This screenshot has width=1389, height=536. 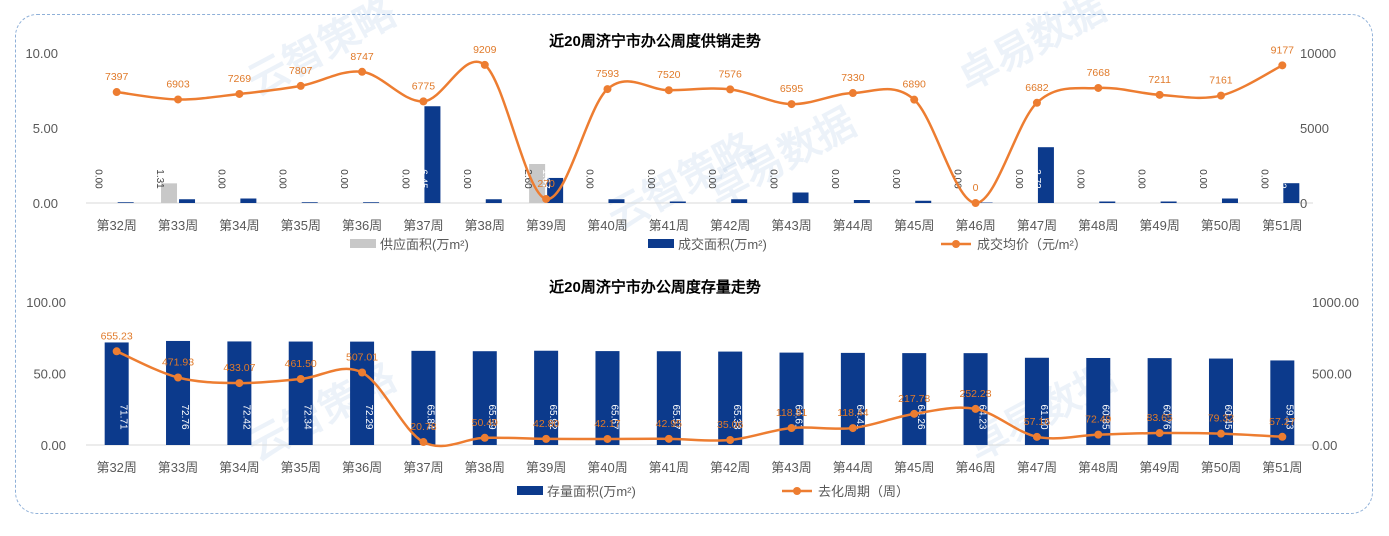 I want to click on inventory-bar-label: 60.45, so click(x=1227, y=416).